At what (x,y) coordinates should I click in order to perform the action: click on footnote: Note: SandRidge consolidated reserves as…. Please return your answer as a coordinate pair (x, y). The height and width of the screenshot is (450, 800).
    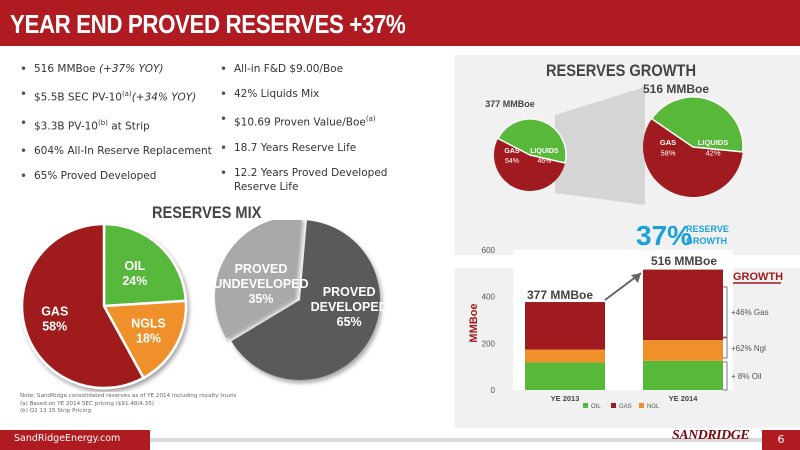
    Looking at the image, I should click on (128, 396).